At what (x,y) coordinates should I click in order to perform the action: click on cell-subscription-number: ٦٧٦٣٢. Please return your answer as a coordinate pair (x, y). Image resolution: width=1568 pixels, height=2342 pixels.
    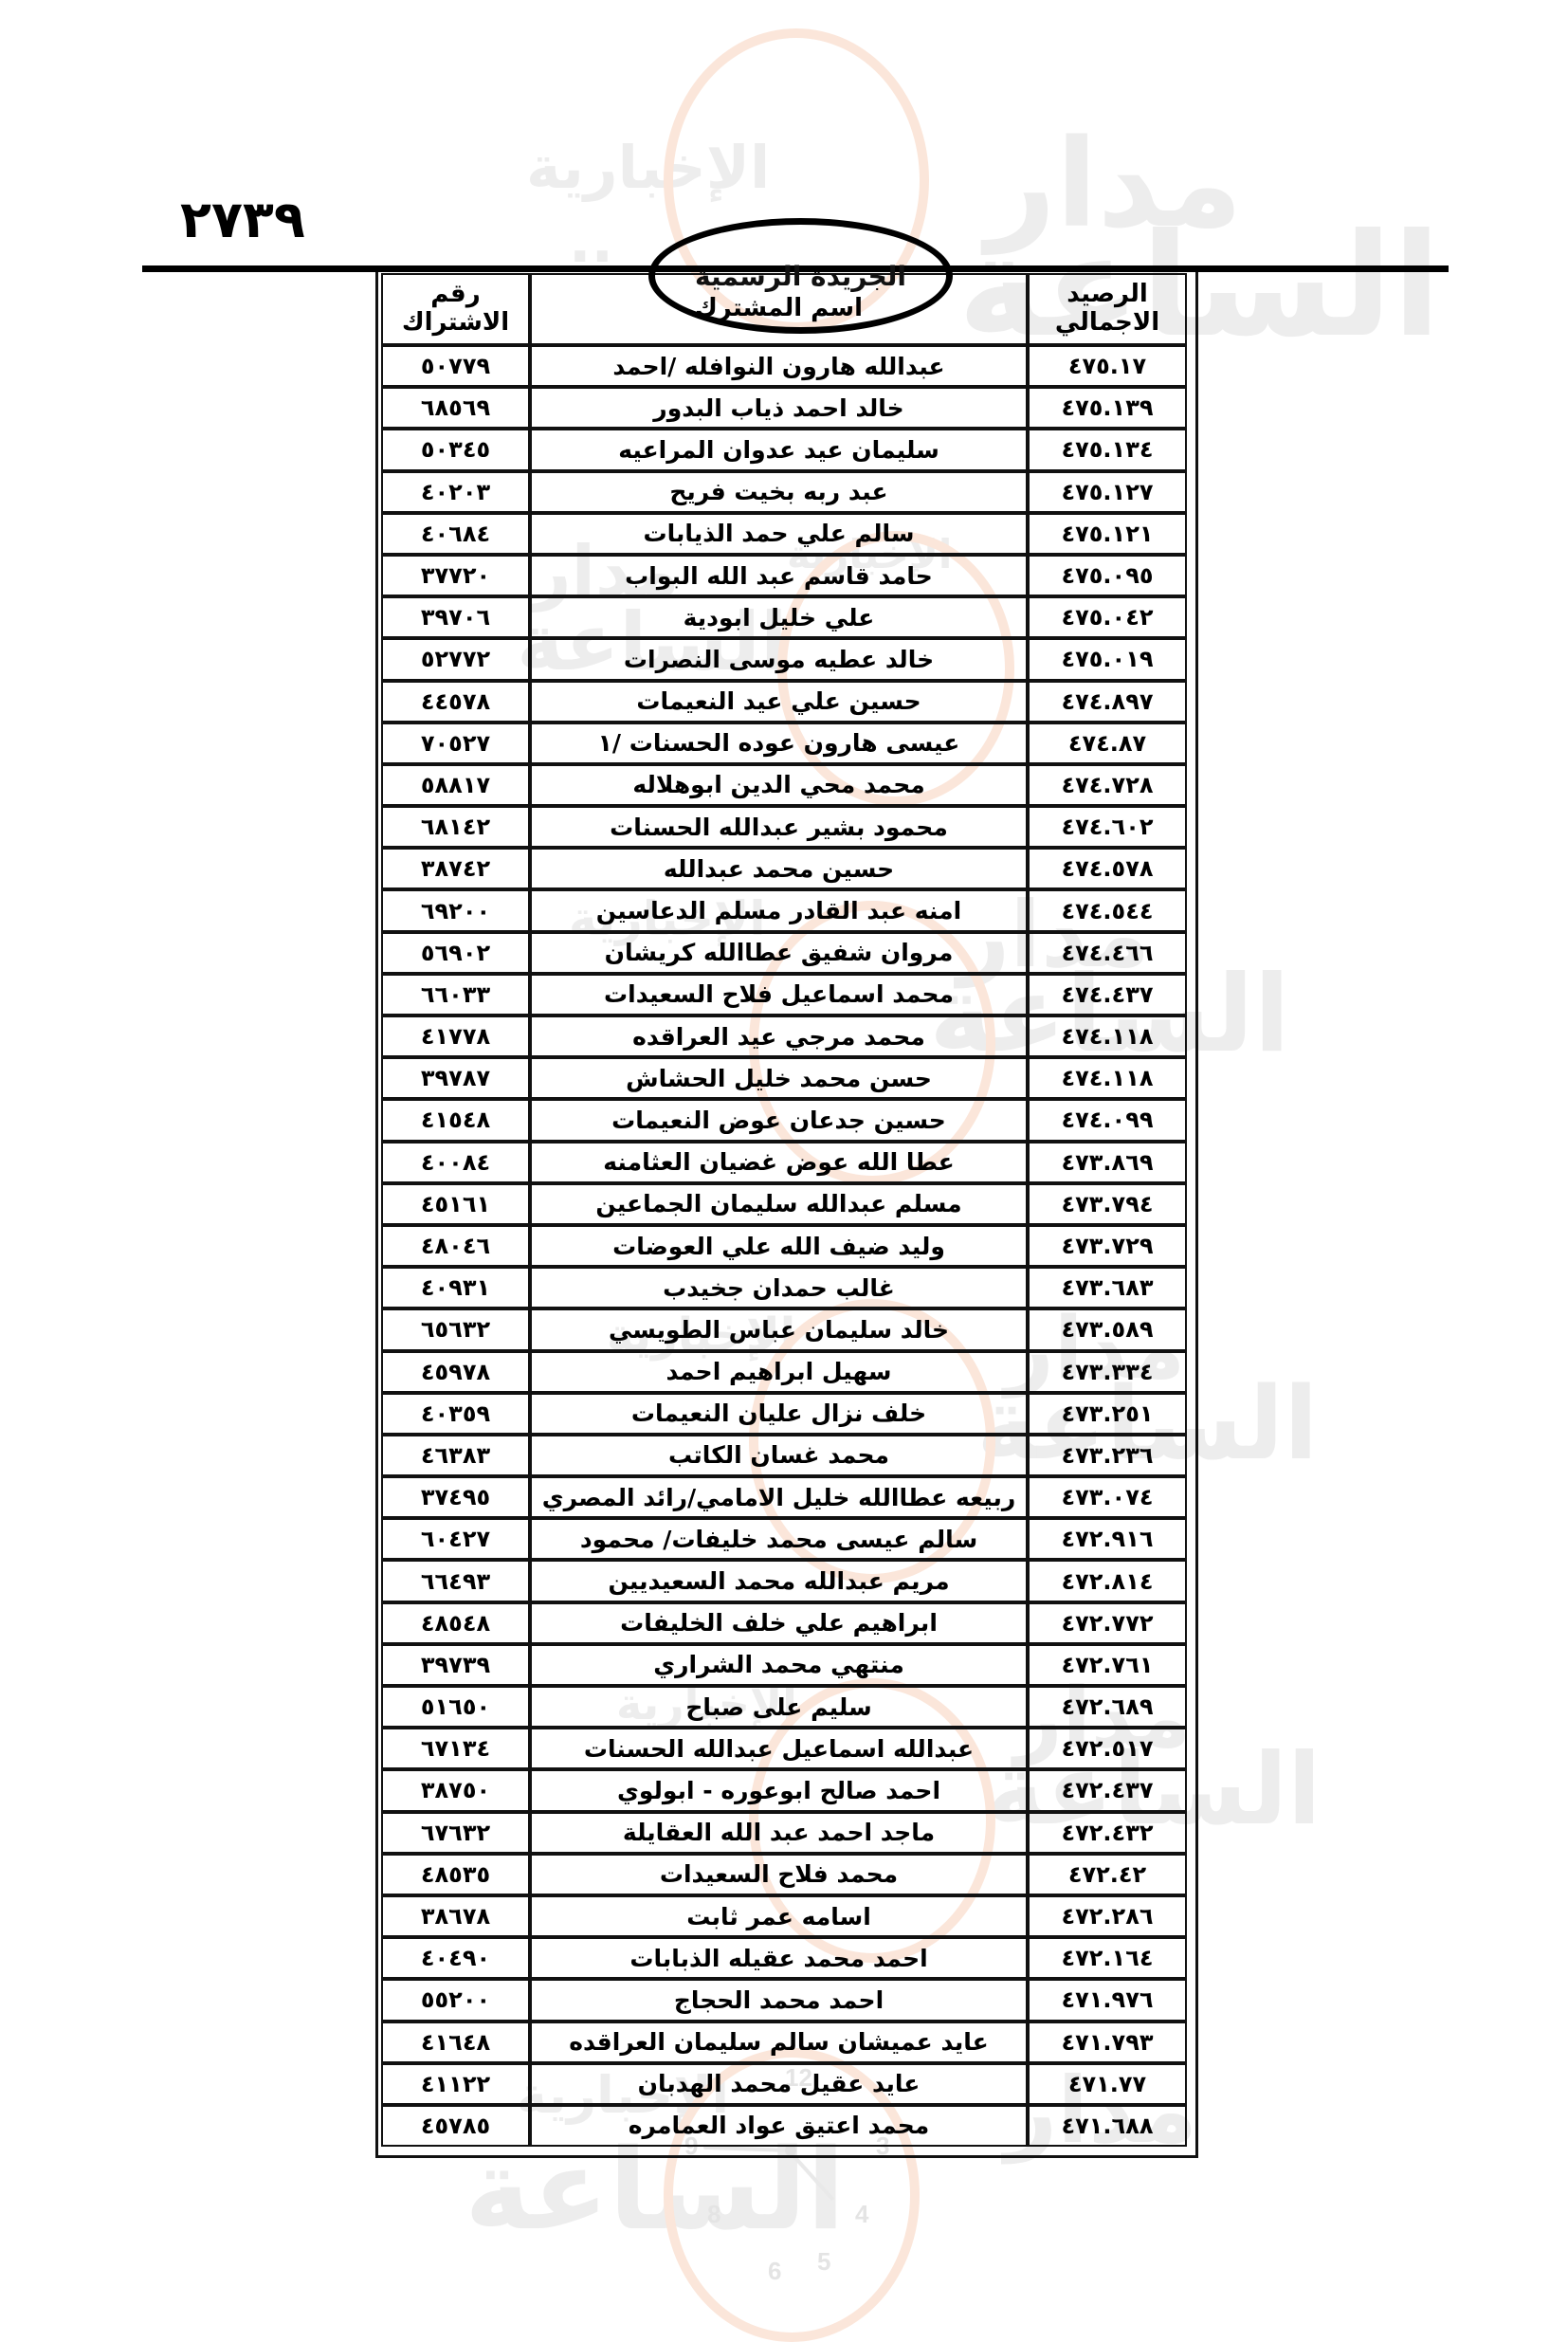
    Looking at the image, I should click on (455, 1832).